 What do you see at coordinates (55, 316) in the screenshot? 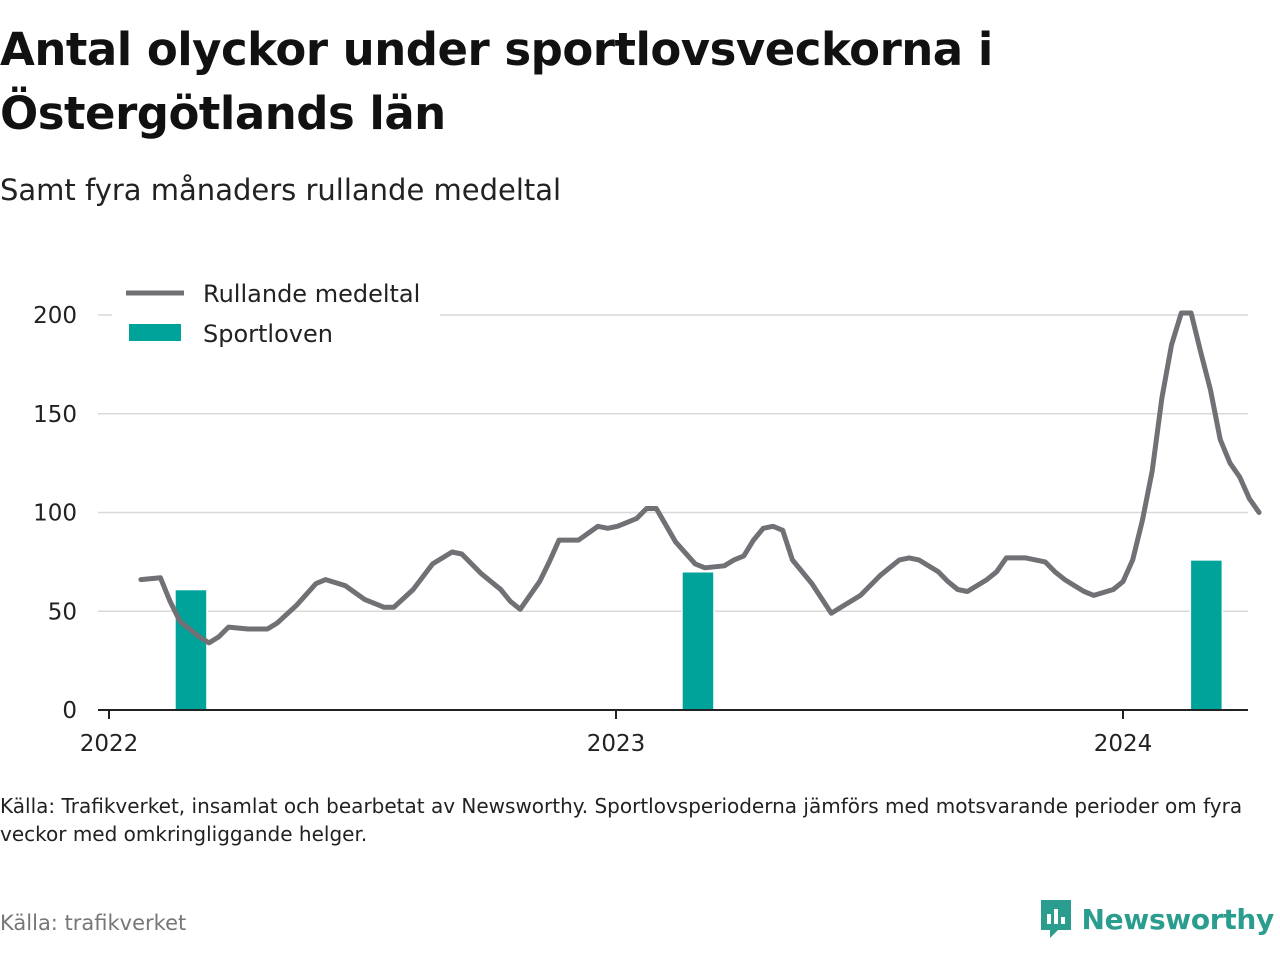
I see `y-tick-label: 200` at bounding box center [55, 316].